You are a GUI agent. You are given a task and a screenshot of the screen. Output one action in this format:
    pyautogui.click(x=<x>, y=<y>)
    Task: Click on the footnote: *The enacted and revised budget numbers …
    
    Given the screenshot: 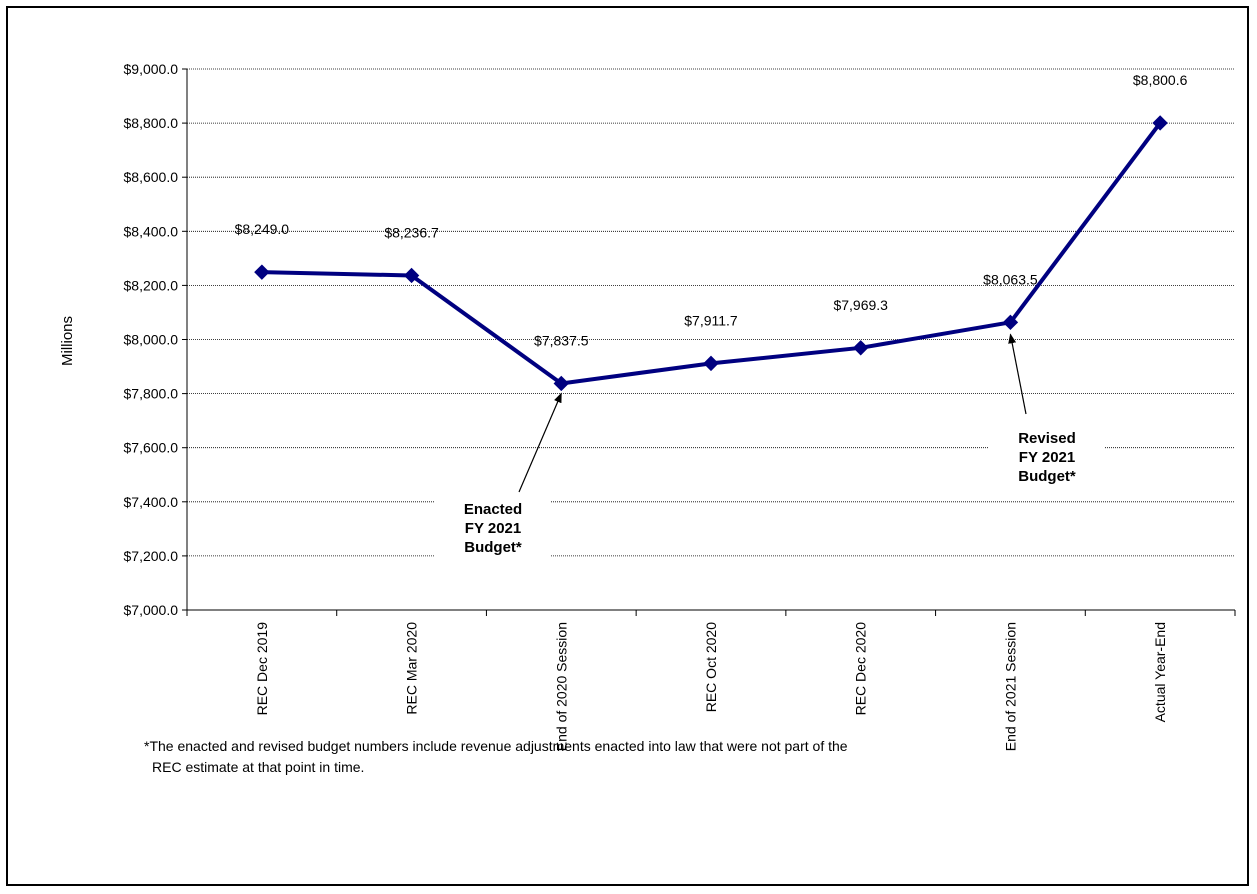 What is the action you would take?
    pyautogui.click(x=644, y=757)
    